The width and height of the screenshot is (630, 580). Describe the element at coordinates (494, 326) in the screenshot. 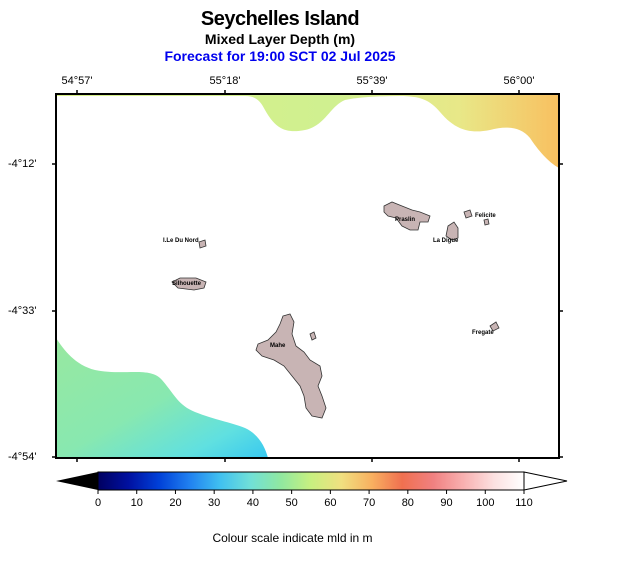

I see `island-fregate` at that location.